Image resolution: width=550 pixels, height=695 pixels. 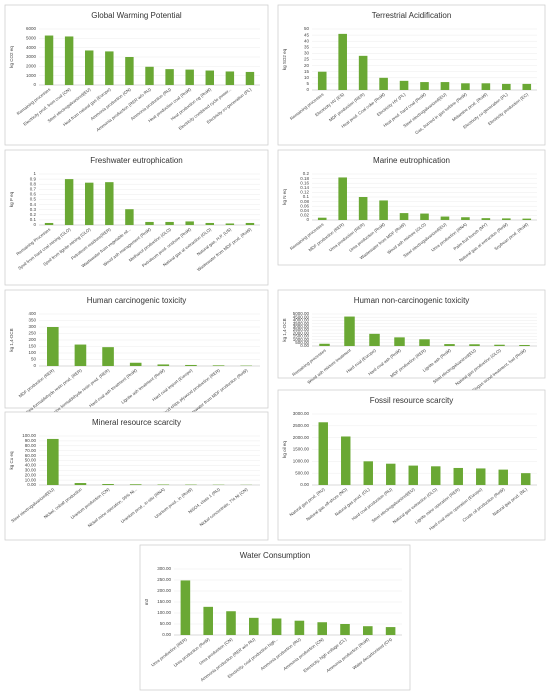 I want to click on y-tick-label: 5000.00, so click(x=301, y=313).